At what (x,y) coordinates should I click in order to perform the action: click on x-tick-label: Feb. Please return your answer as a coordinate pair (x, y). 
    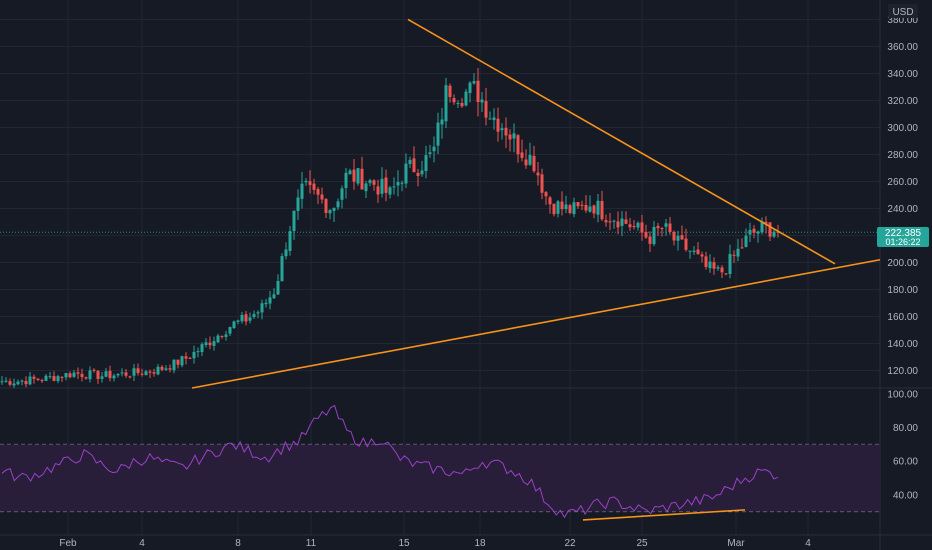
    Looking at the image, I should click on (68, 543).